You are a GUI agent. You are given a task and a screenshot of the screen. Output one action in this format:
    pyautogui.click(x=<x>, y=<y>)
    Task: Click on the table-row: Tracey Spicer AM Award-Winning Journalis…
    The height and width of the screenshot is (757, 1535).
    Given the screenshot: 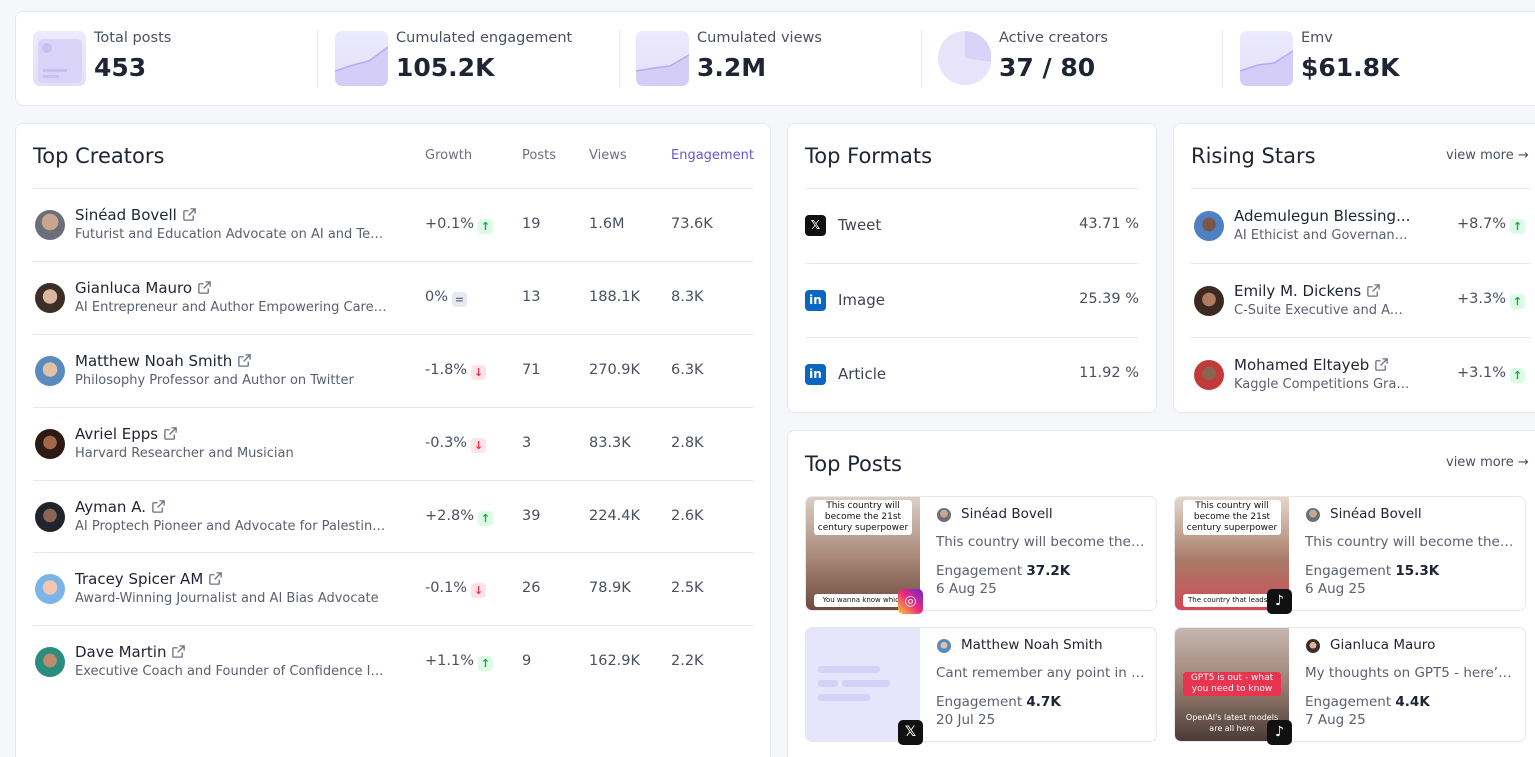 What is the action you would take?
    pyautogui.click(x=393, y=588)
    